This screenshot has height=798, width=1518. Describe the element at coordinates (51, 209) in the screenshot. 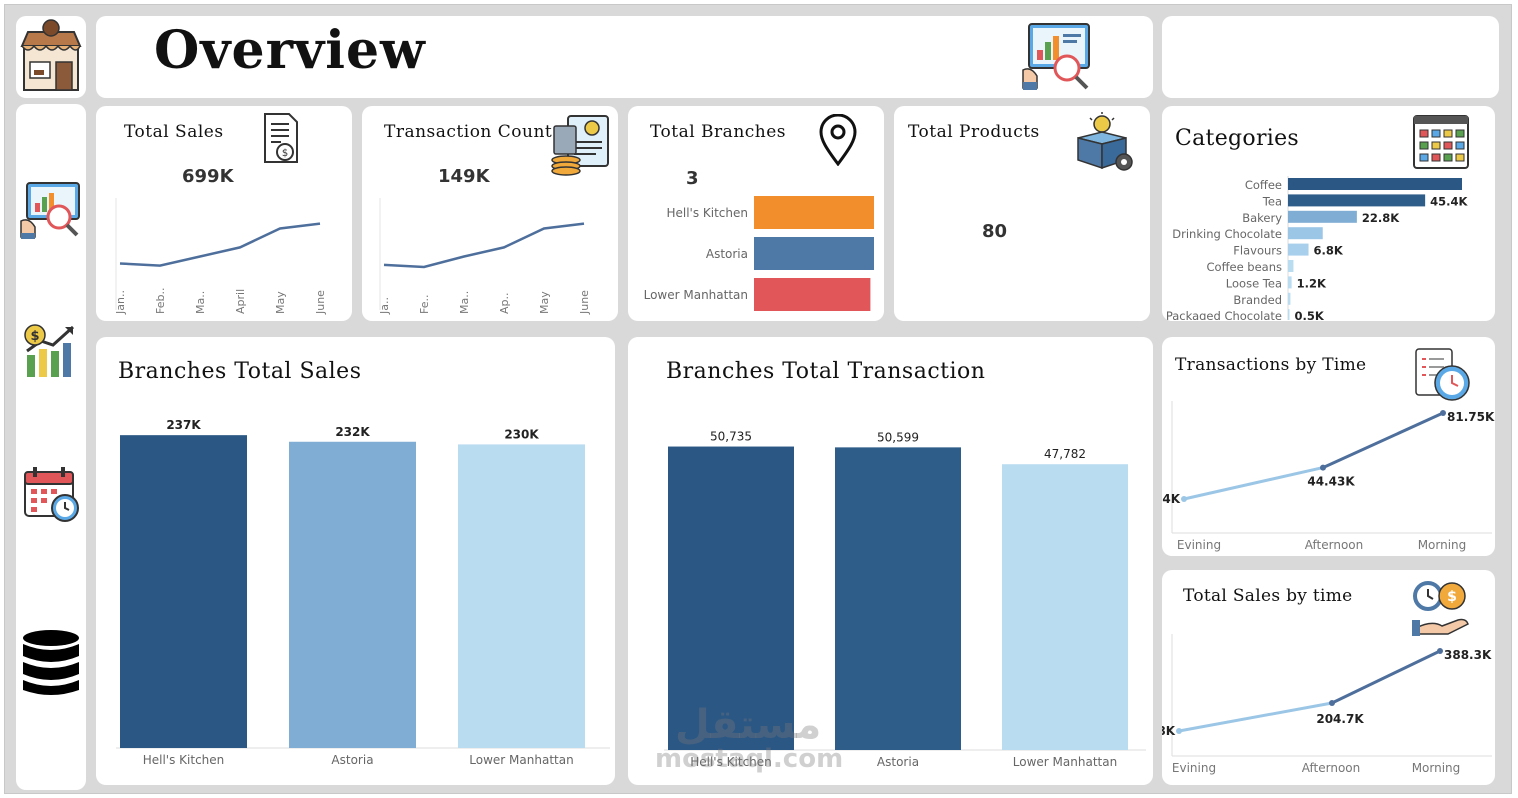

I see `overview-nav-icon` at that location.